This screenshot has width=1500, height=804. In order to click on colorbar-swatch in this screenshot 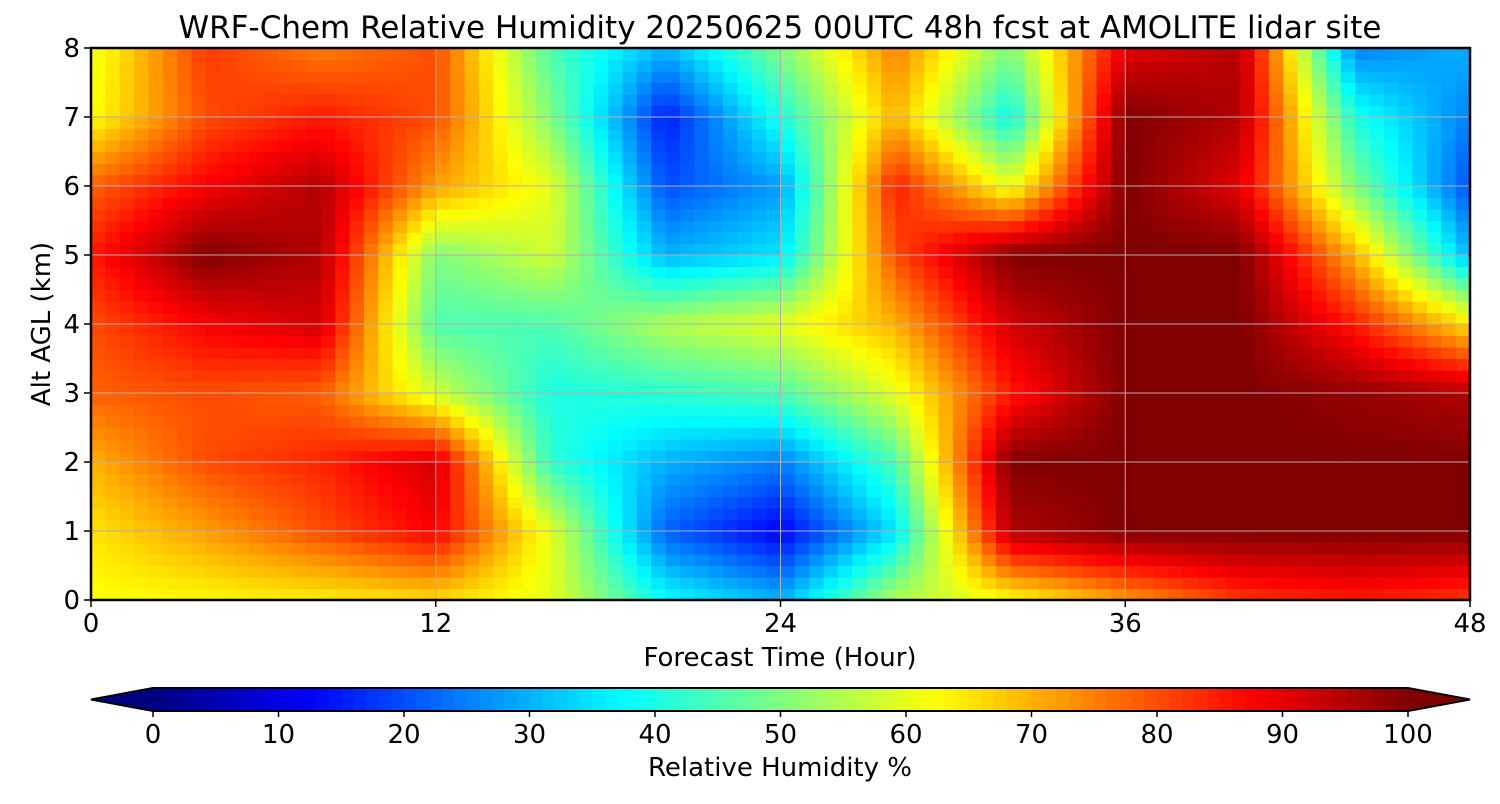, I will do `click(1000, 699)`.